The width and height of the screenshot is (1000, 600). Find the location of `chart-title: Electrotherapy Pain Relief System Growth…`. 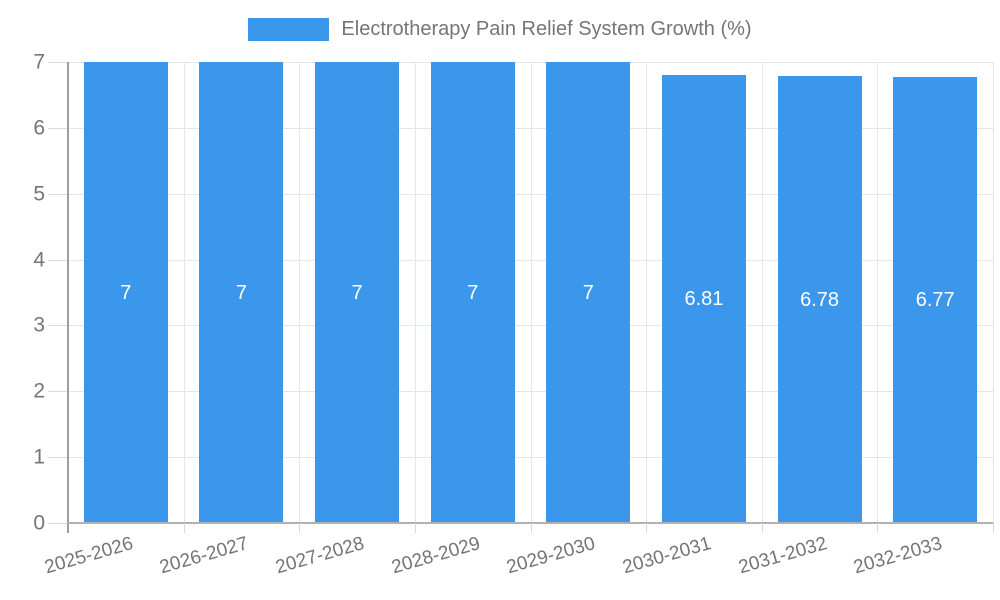

chart-title: Electrotherapy Pain Relief System Growth… is located at coordinates (546, 29).